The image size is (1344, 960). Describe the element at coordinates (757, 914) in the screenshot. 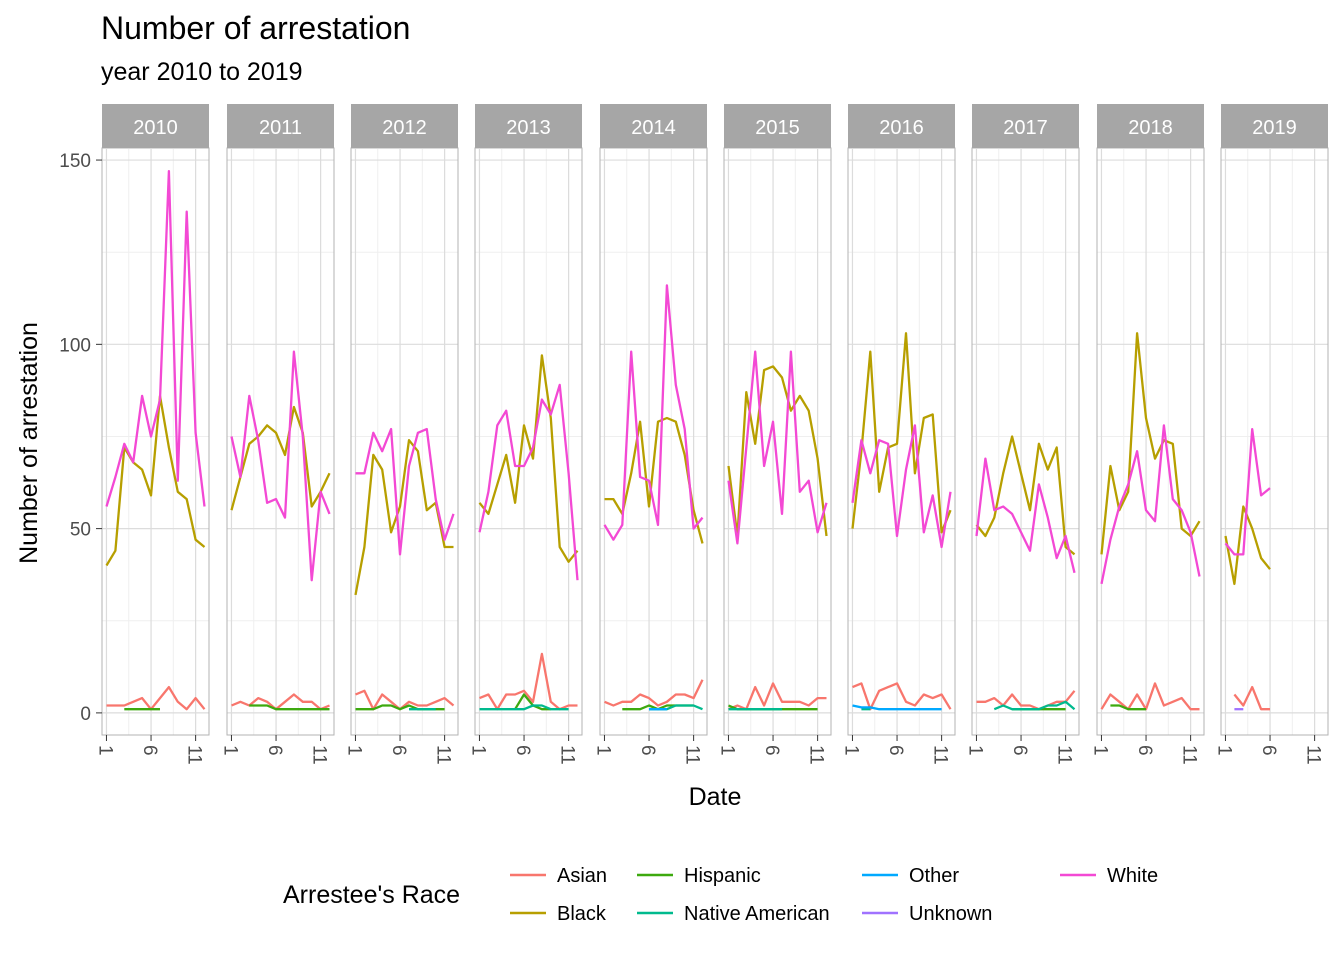

I see `legend-label: Native American` at that location.